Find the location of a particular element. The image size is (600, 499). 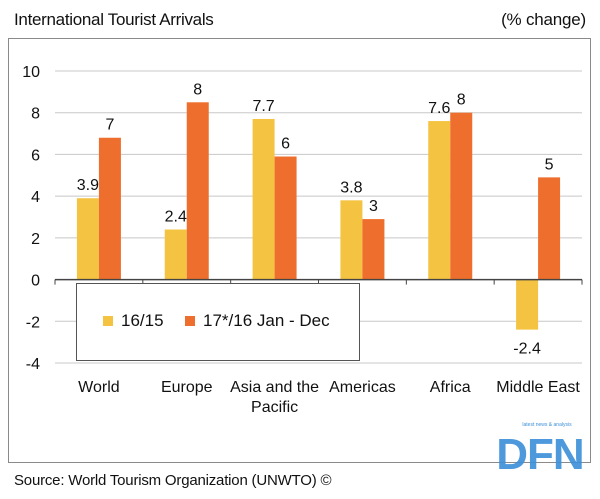

x-tick-label-line: Middle East is located at coordinates (538, 387).